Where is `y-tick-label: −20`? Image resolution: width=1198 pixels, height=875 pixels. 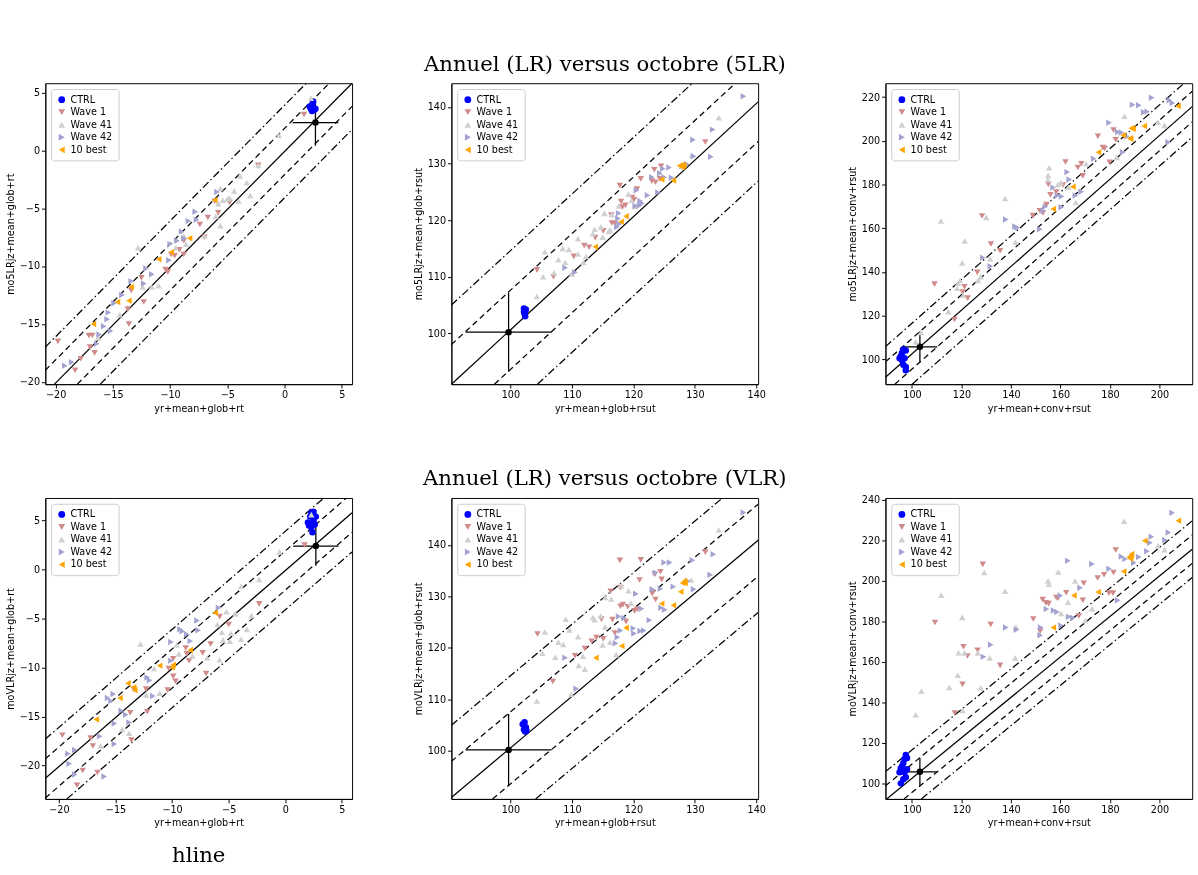
y-tick-label: −20 is located at coordinates (30, 382).